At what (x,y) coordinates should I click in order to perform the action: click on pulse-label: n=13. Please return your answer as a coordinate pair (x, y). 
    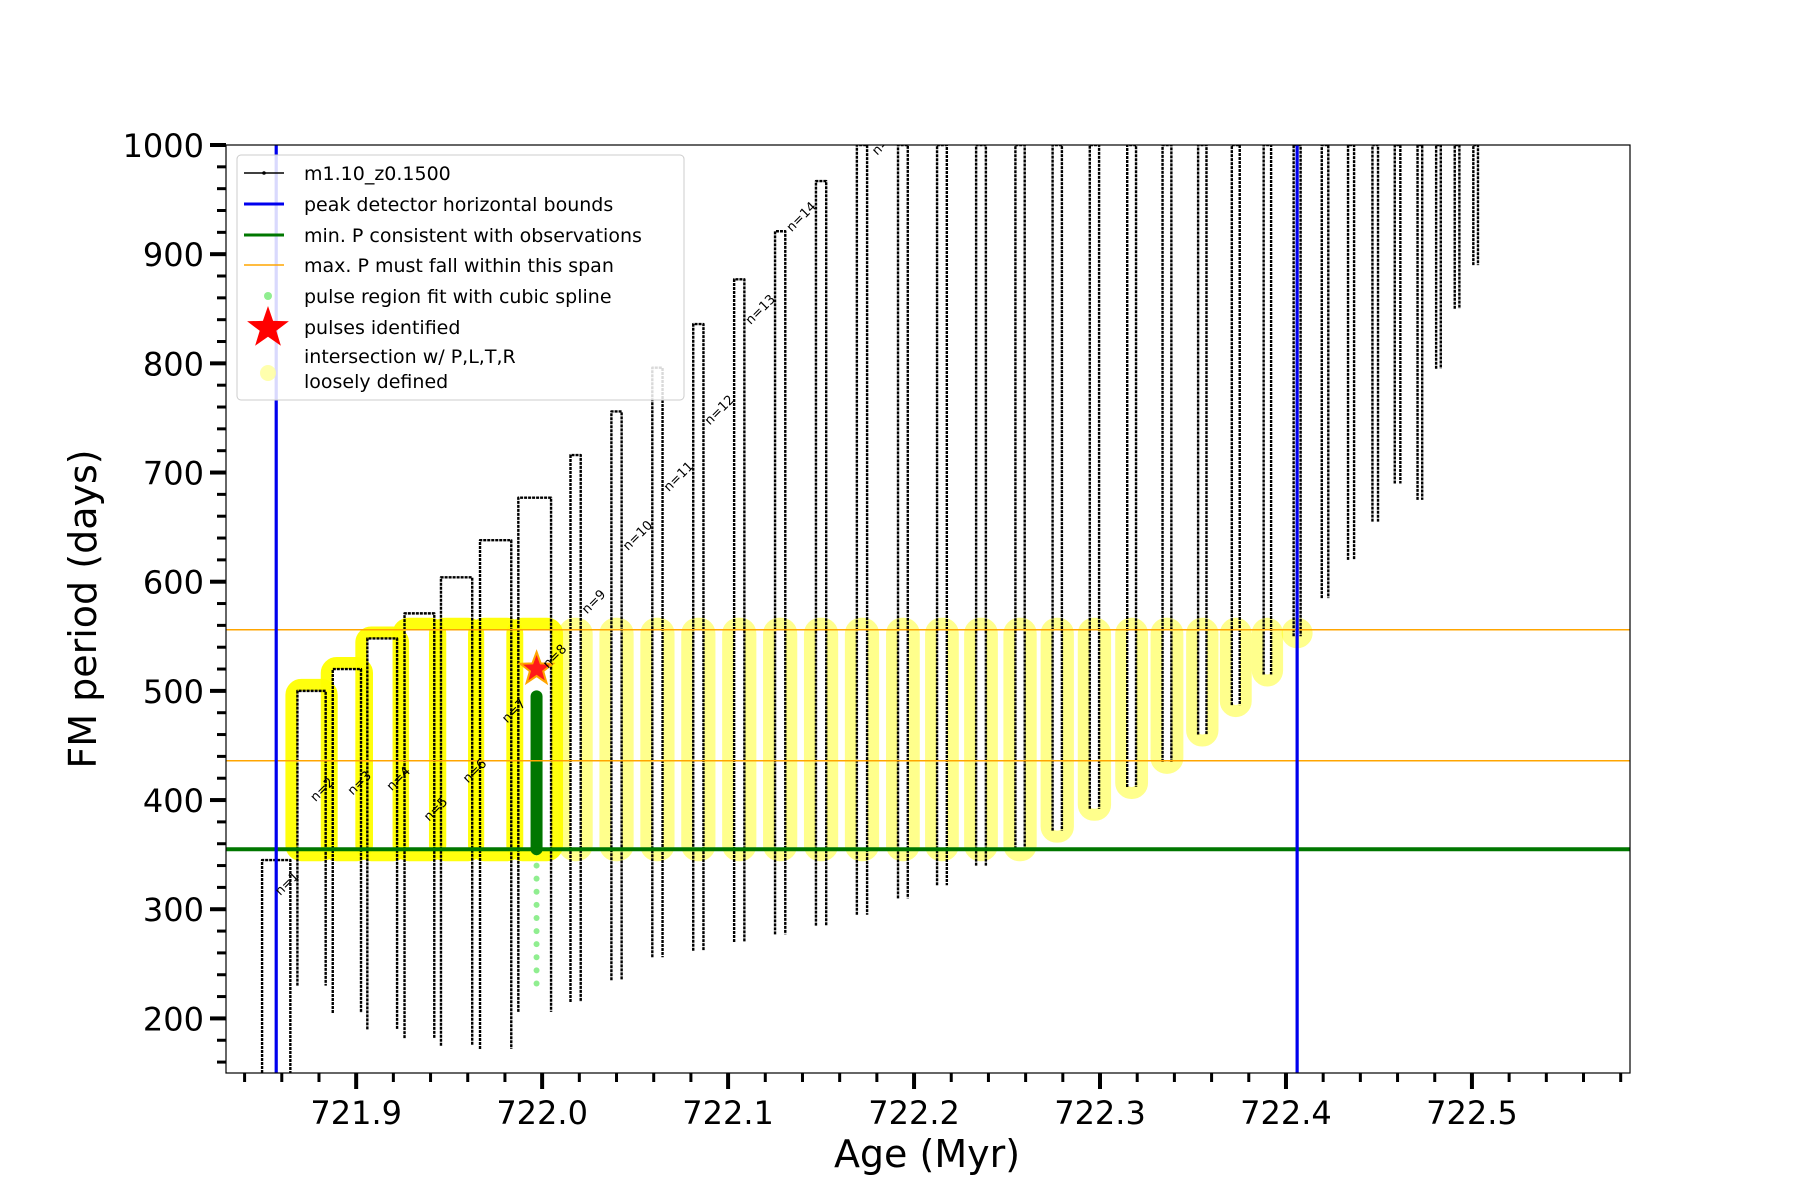
    Looking at the image, I should click on (761, 310).